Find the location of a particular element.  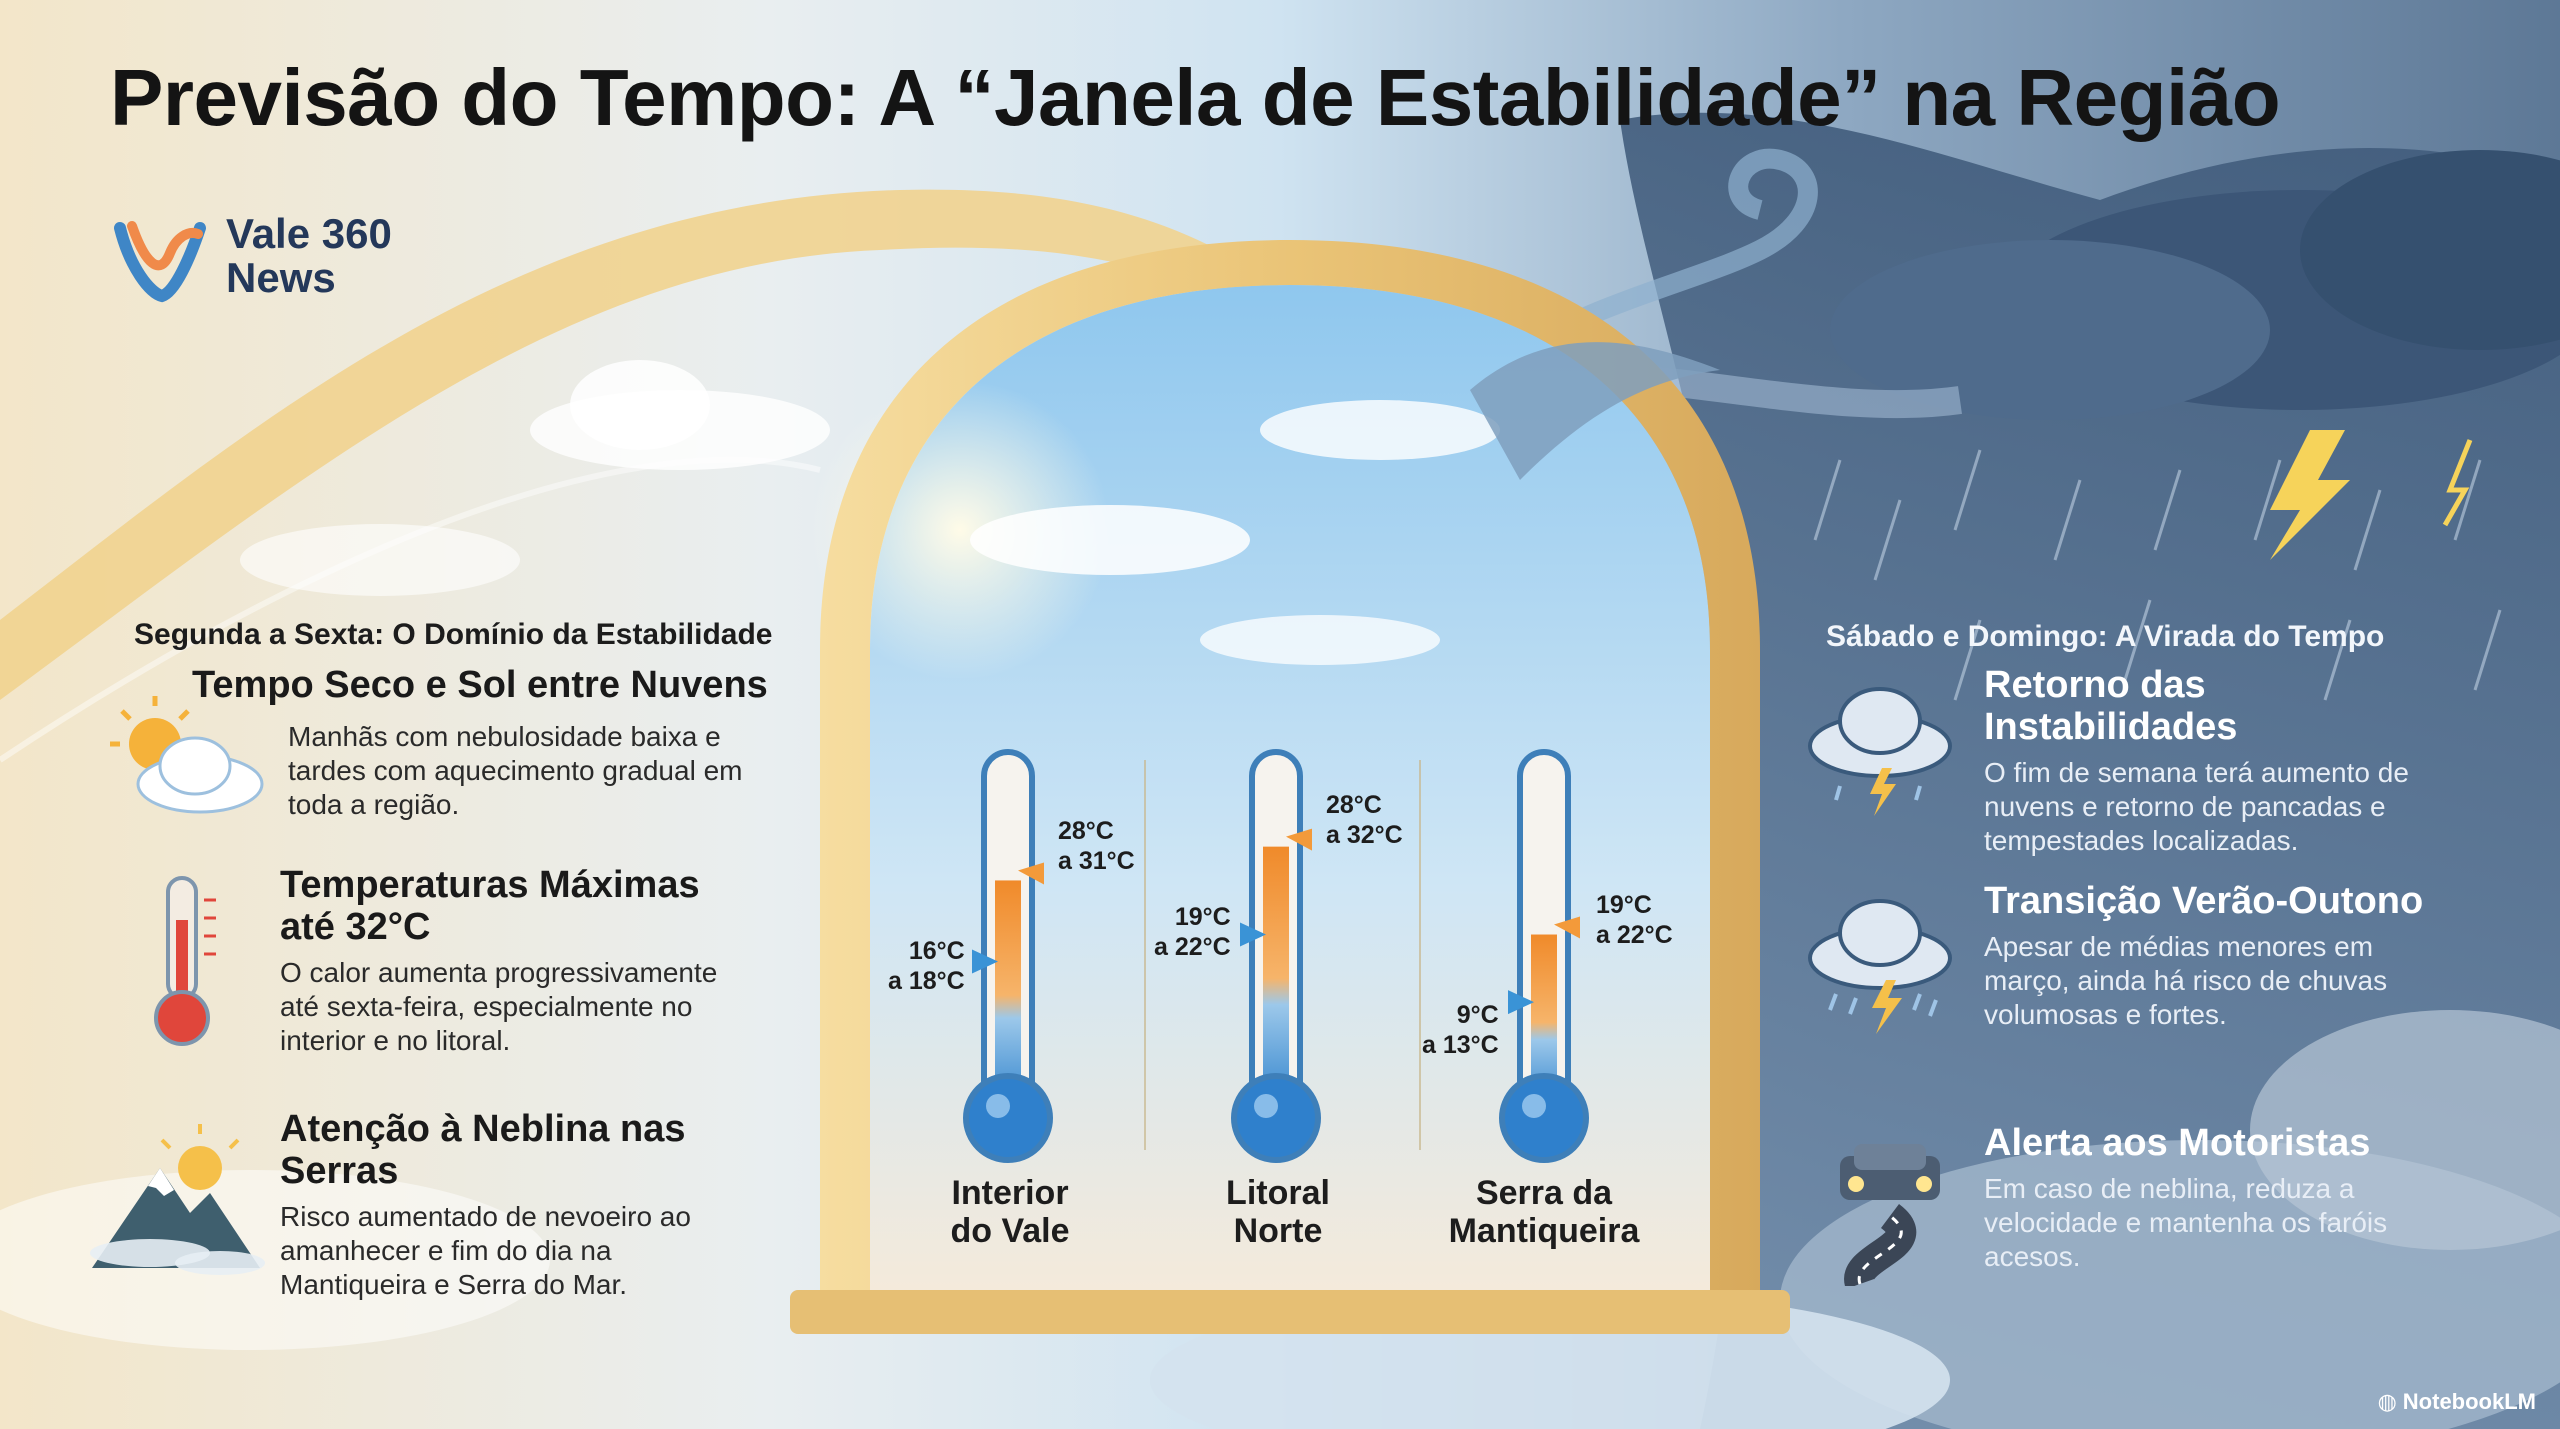

thermometer-bulb-serra is located at coordinates (1544, 1118).